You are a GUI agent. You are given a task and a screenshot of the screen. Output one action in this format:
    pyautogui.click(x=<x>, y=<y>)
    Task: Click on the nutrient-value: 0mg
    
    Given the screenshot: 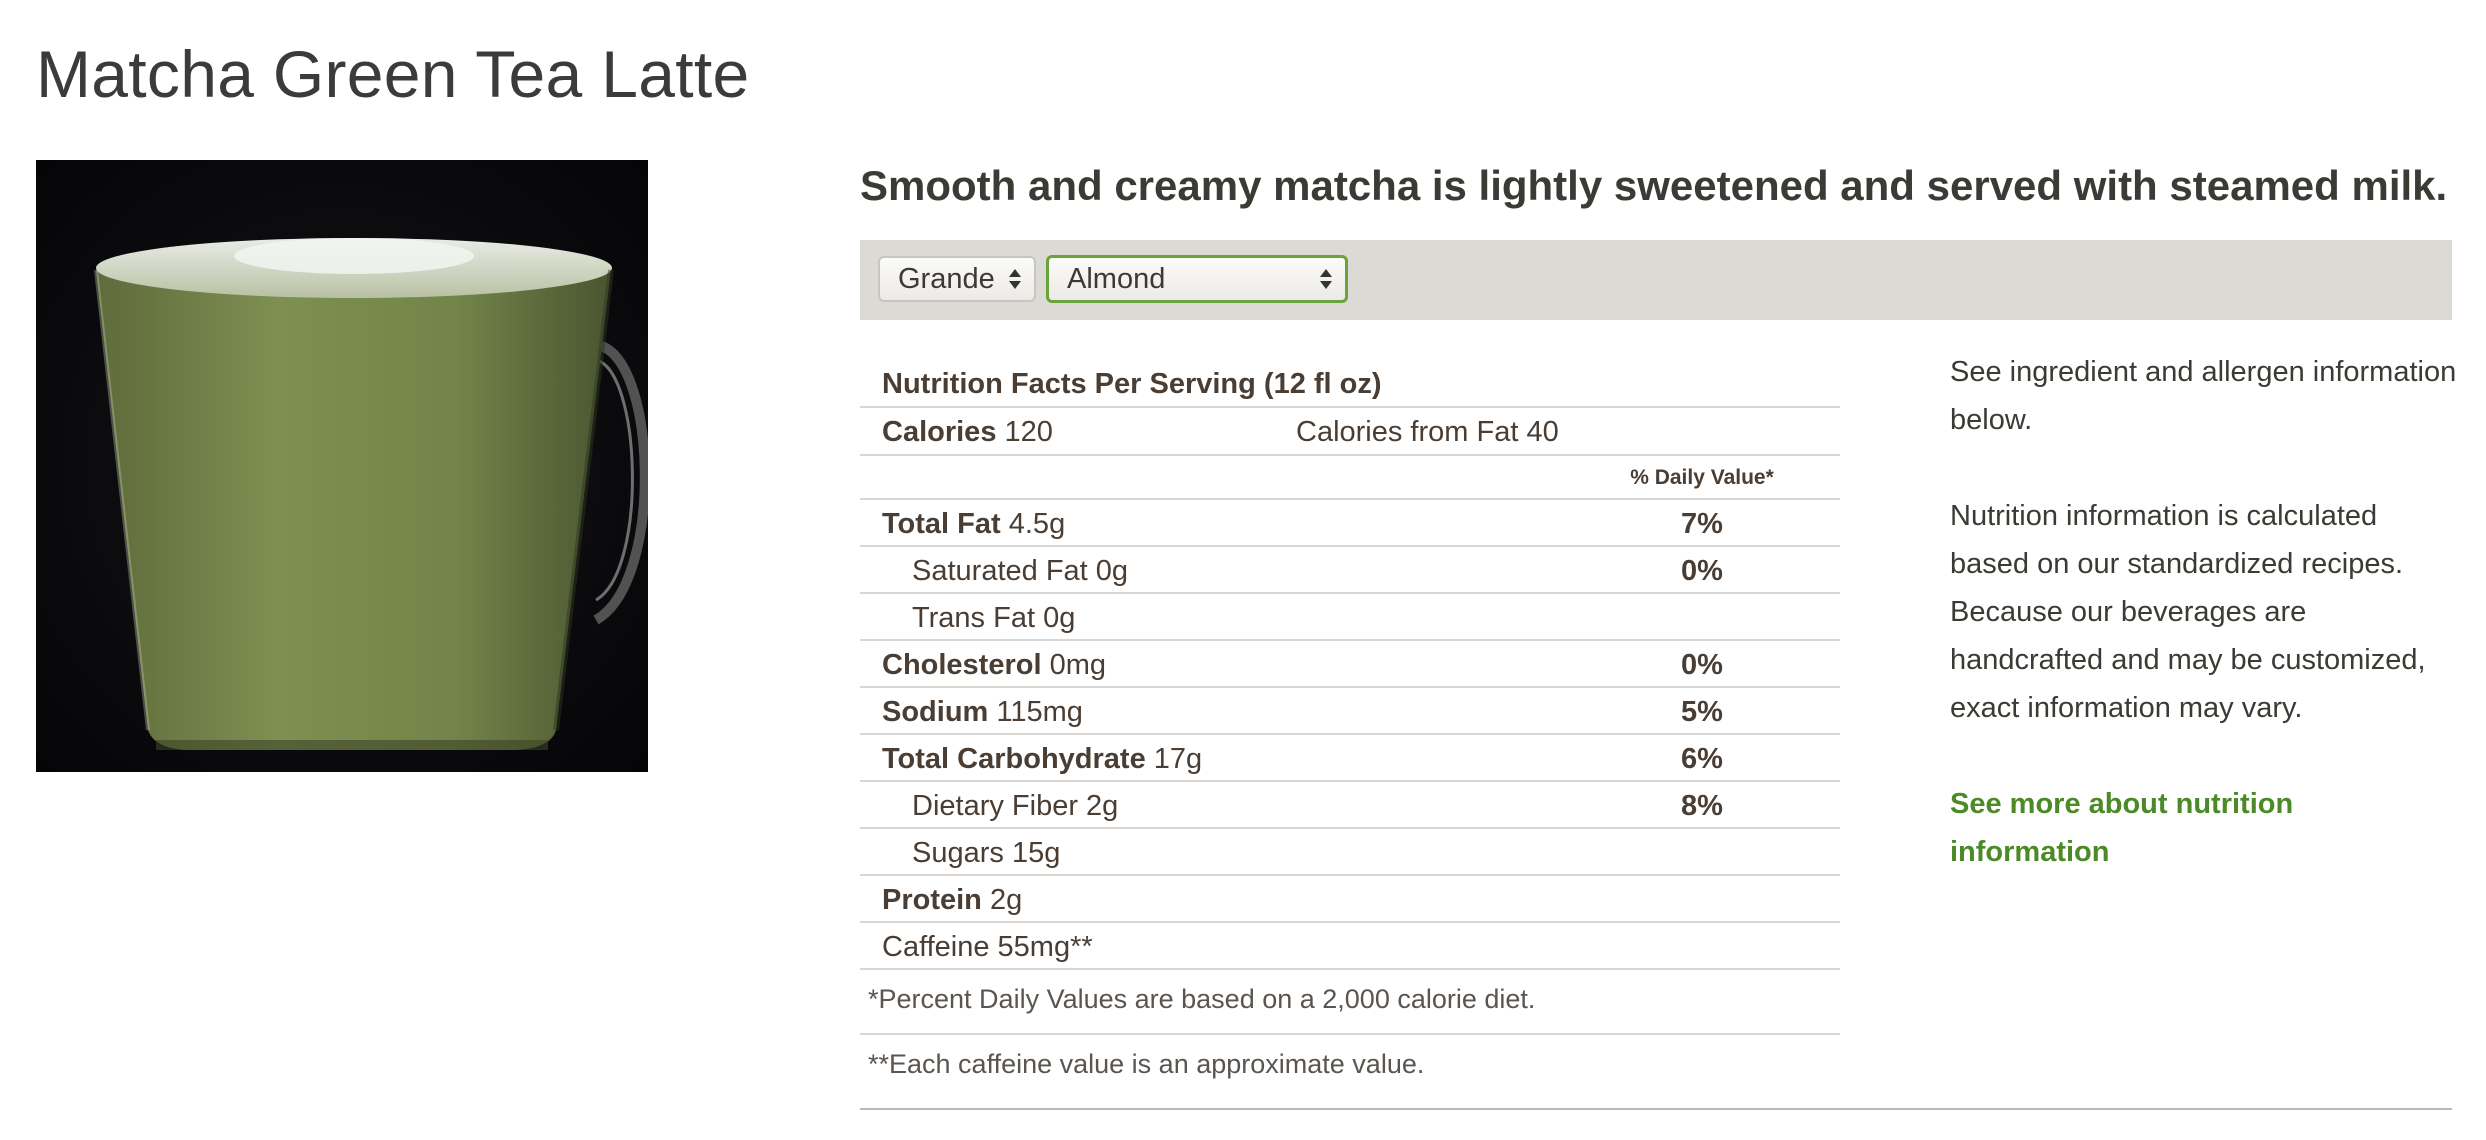 What is the action you would take?
    pyautogui.click(x=1078, y=665)
    